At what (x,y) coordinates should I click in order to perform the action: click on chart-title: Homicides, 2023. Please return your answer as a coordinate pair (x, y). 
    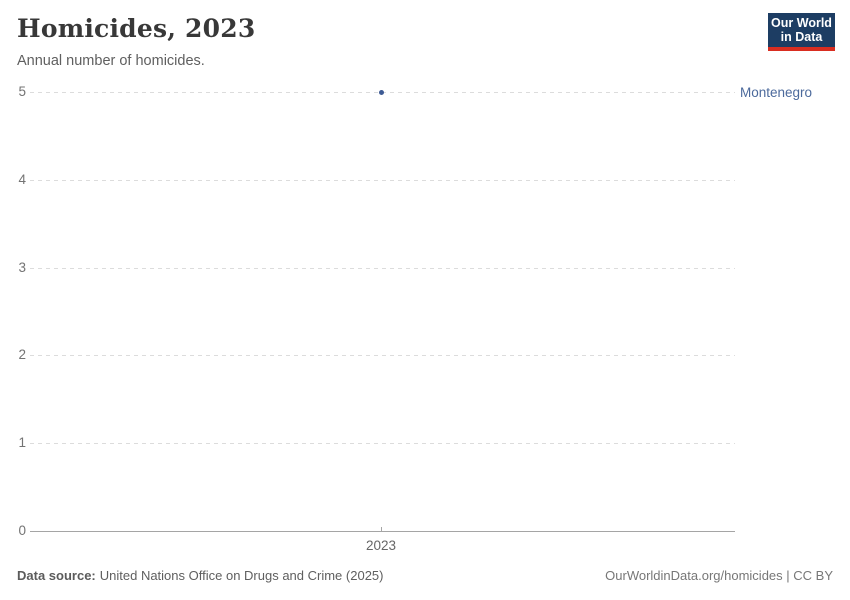
    Looking at the image, I should click on (136, 28).